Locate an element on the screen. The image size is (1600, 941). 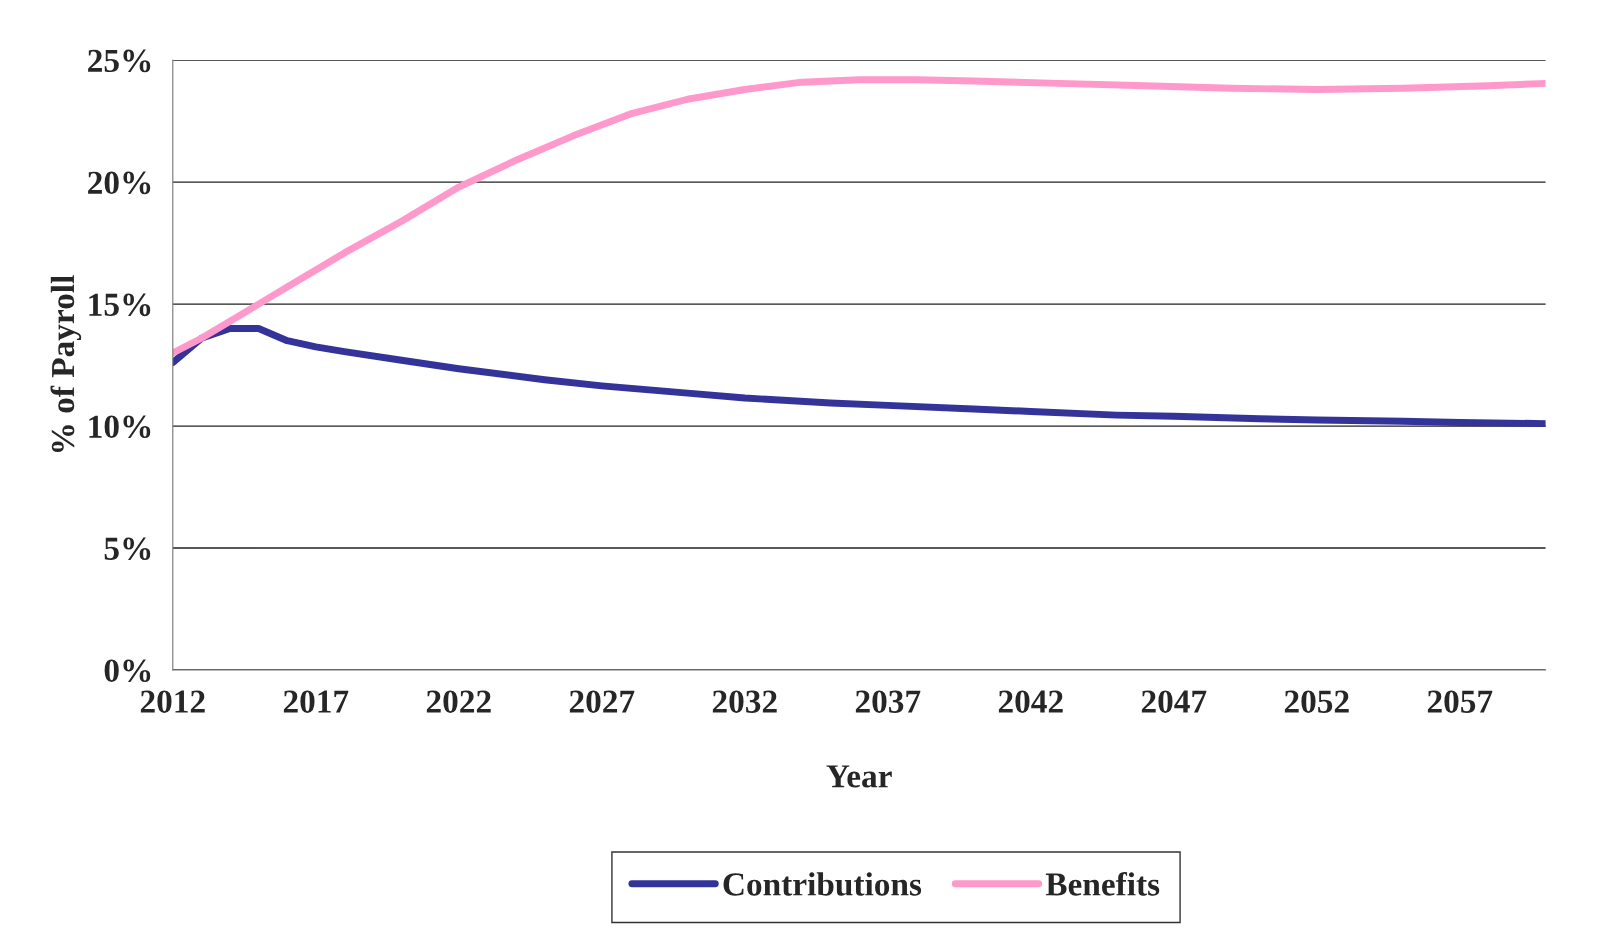
x-tick-label: 2047 is located at coordinates (1174, 701).